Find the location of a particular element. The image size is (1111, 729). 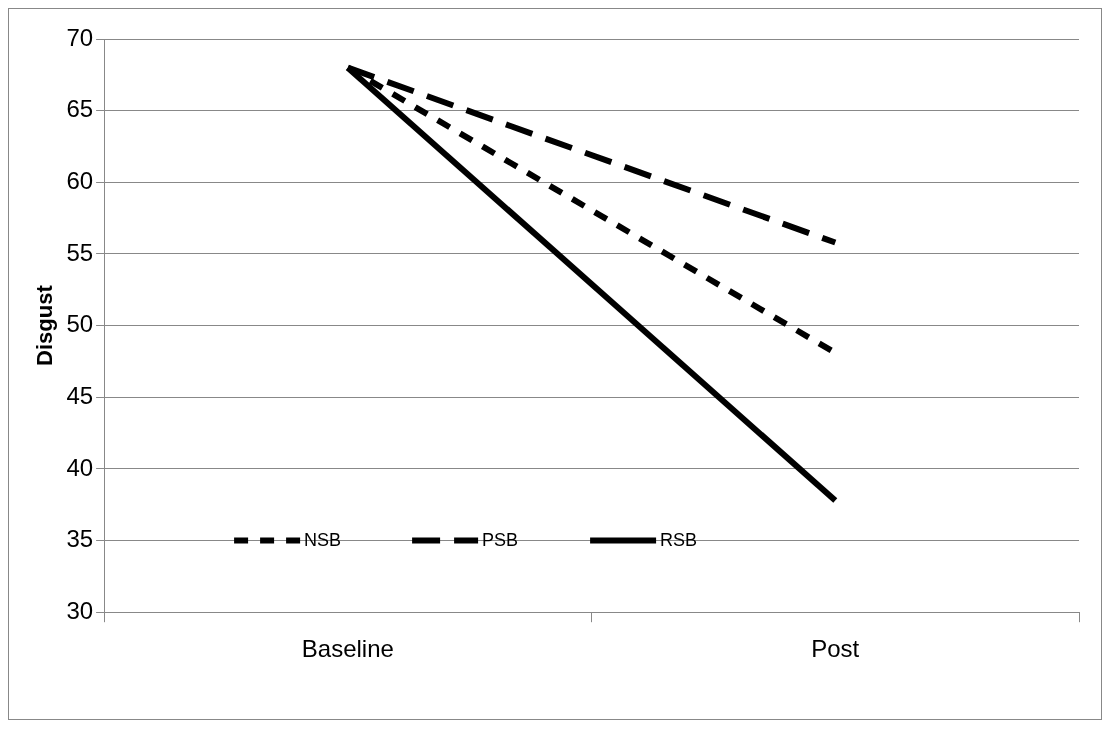

y-tick-label: 70 is located at coordinates (80, 37).